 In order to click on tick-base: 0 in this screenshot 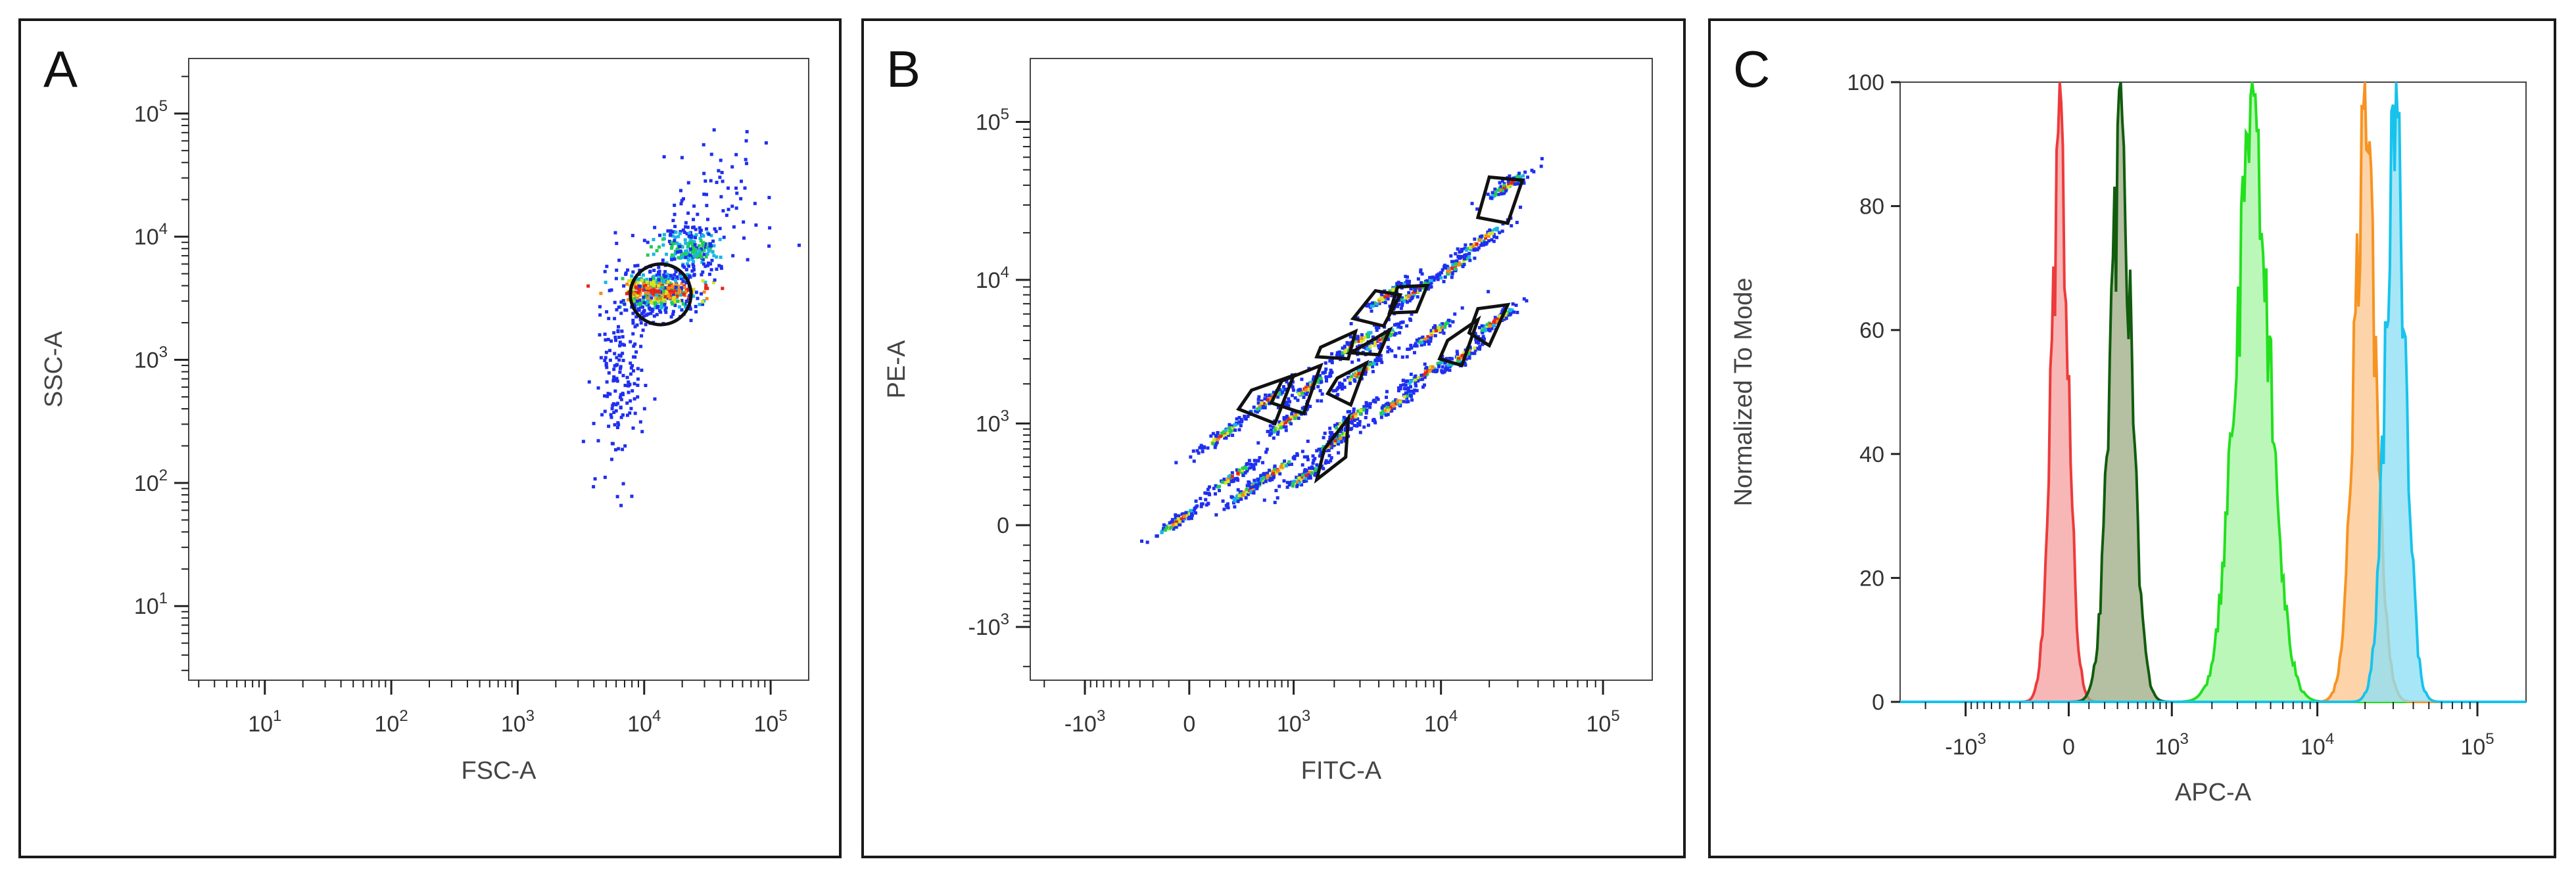, I will do `click(1003, 525)`.